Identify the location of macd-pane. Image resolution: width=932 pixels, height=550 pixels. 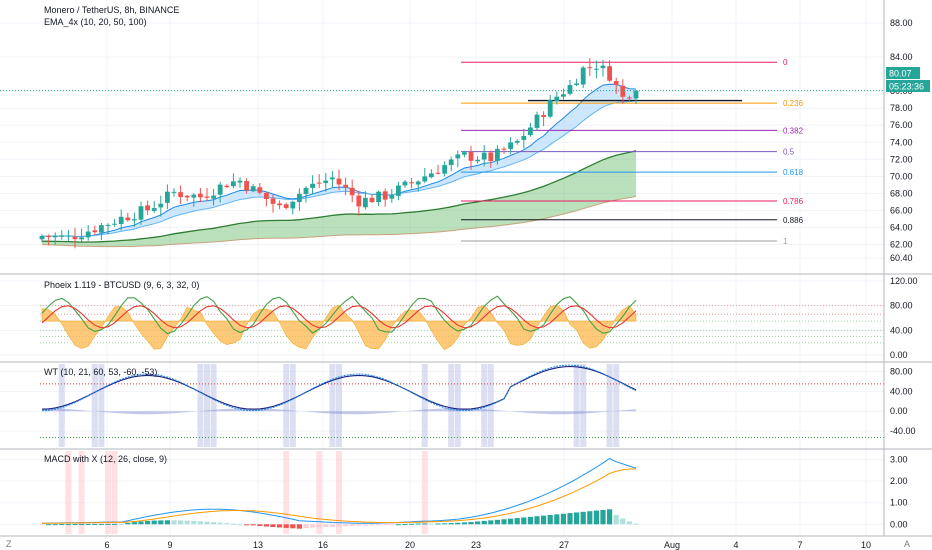
(339, 492).